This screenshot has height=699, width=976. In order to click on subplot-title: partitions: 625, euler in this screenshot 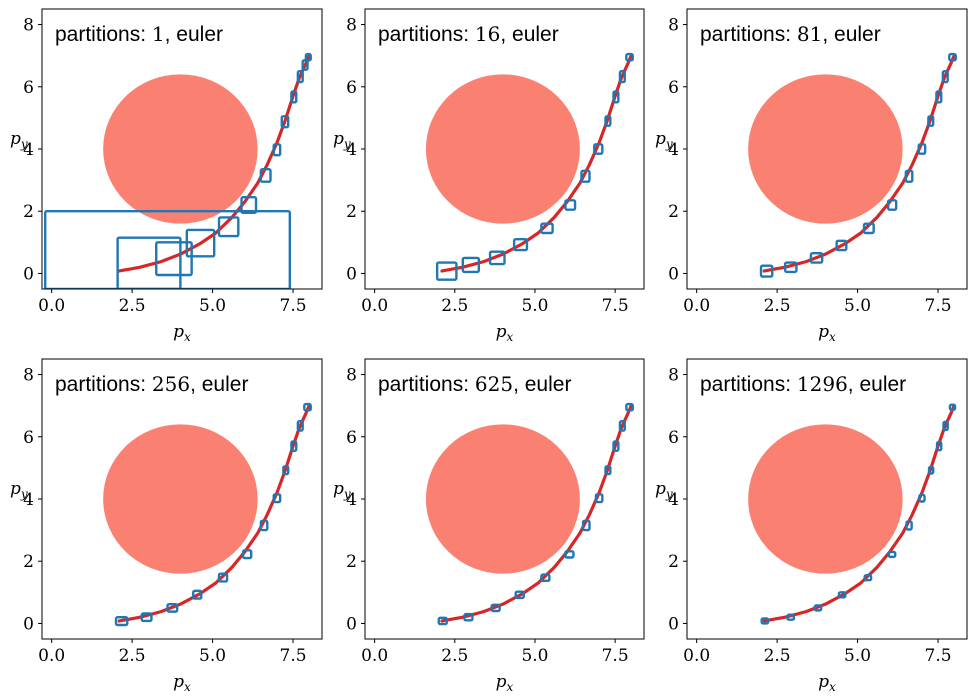, I will do `click(474, 384)`.